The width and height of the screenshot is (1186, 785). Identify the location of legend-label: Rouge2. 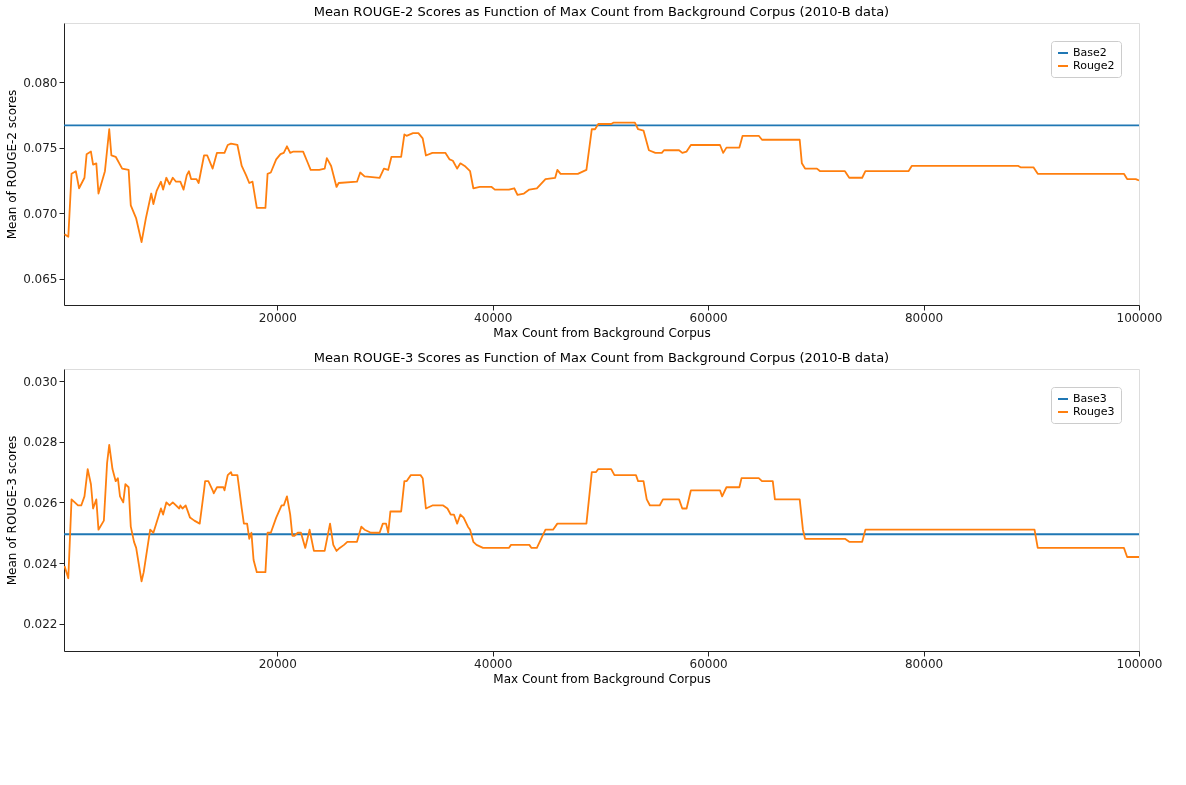
(1094, 65).